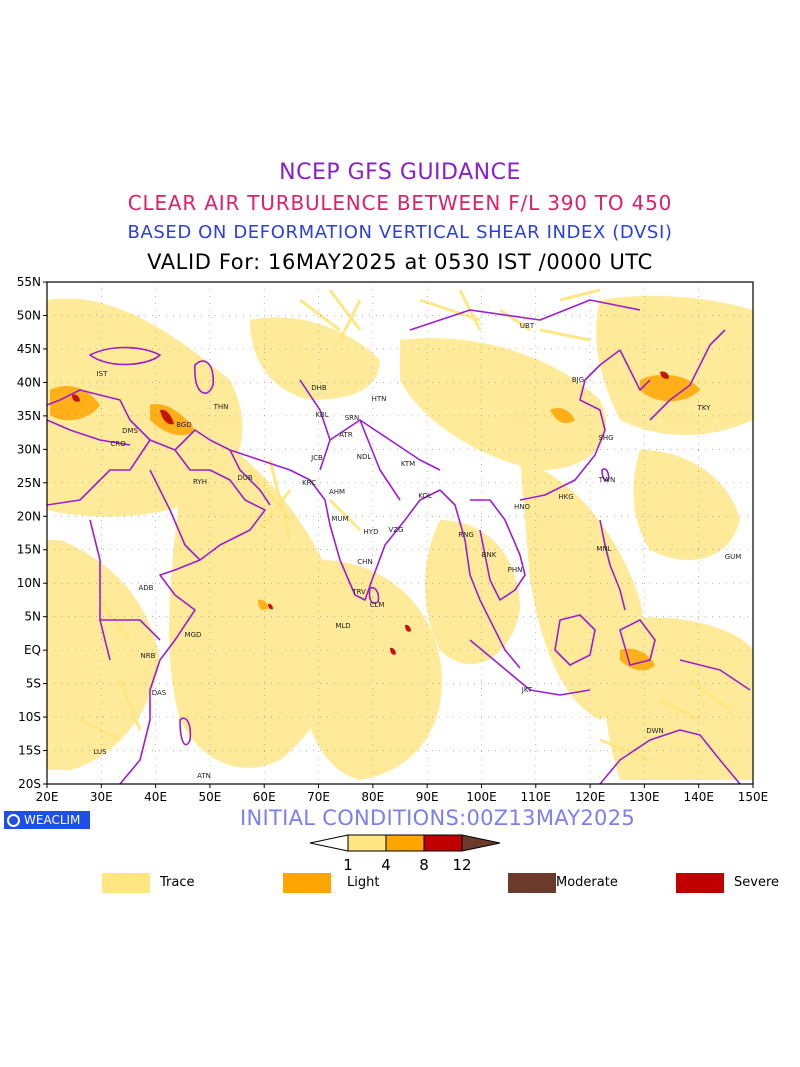  Describe the element at coordinates (700, 883) in the screenshot. I see `legend-swatch-severe` at that location.